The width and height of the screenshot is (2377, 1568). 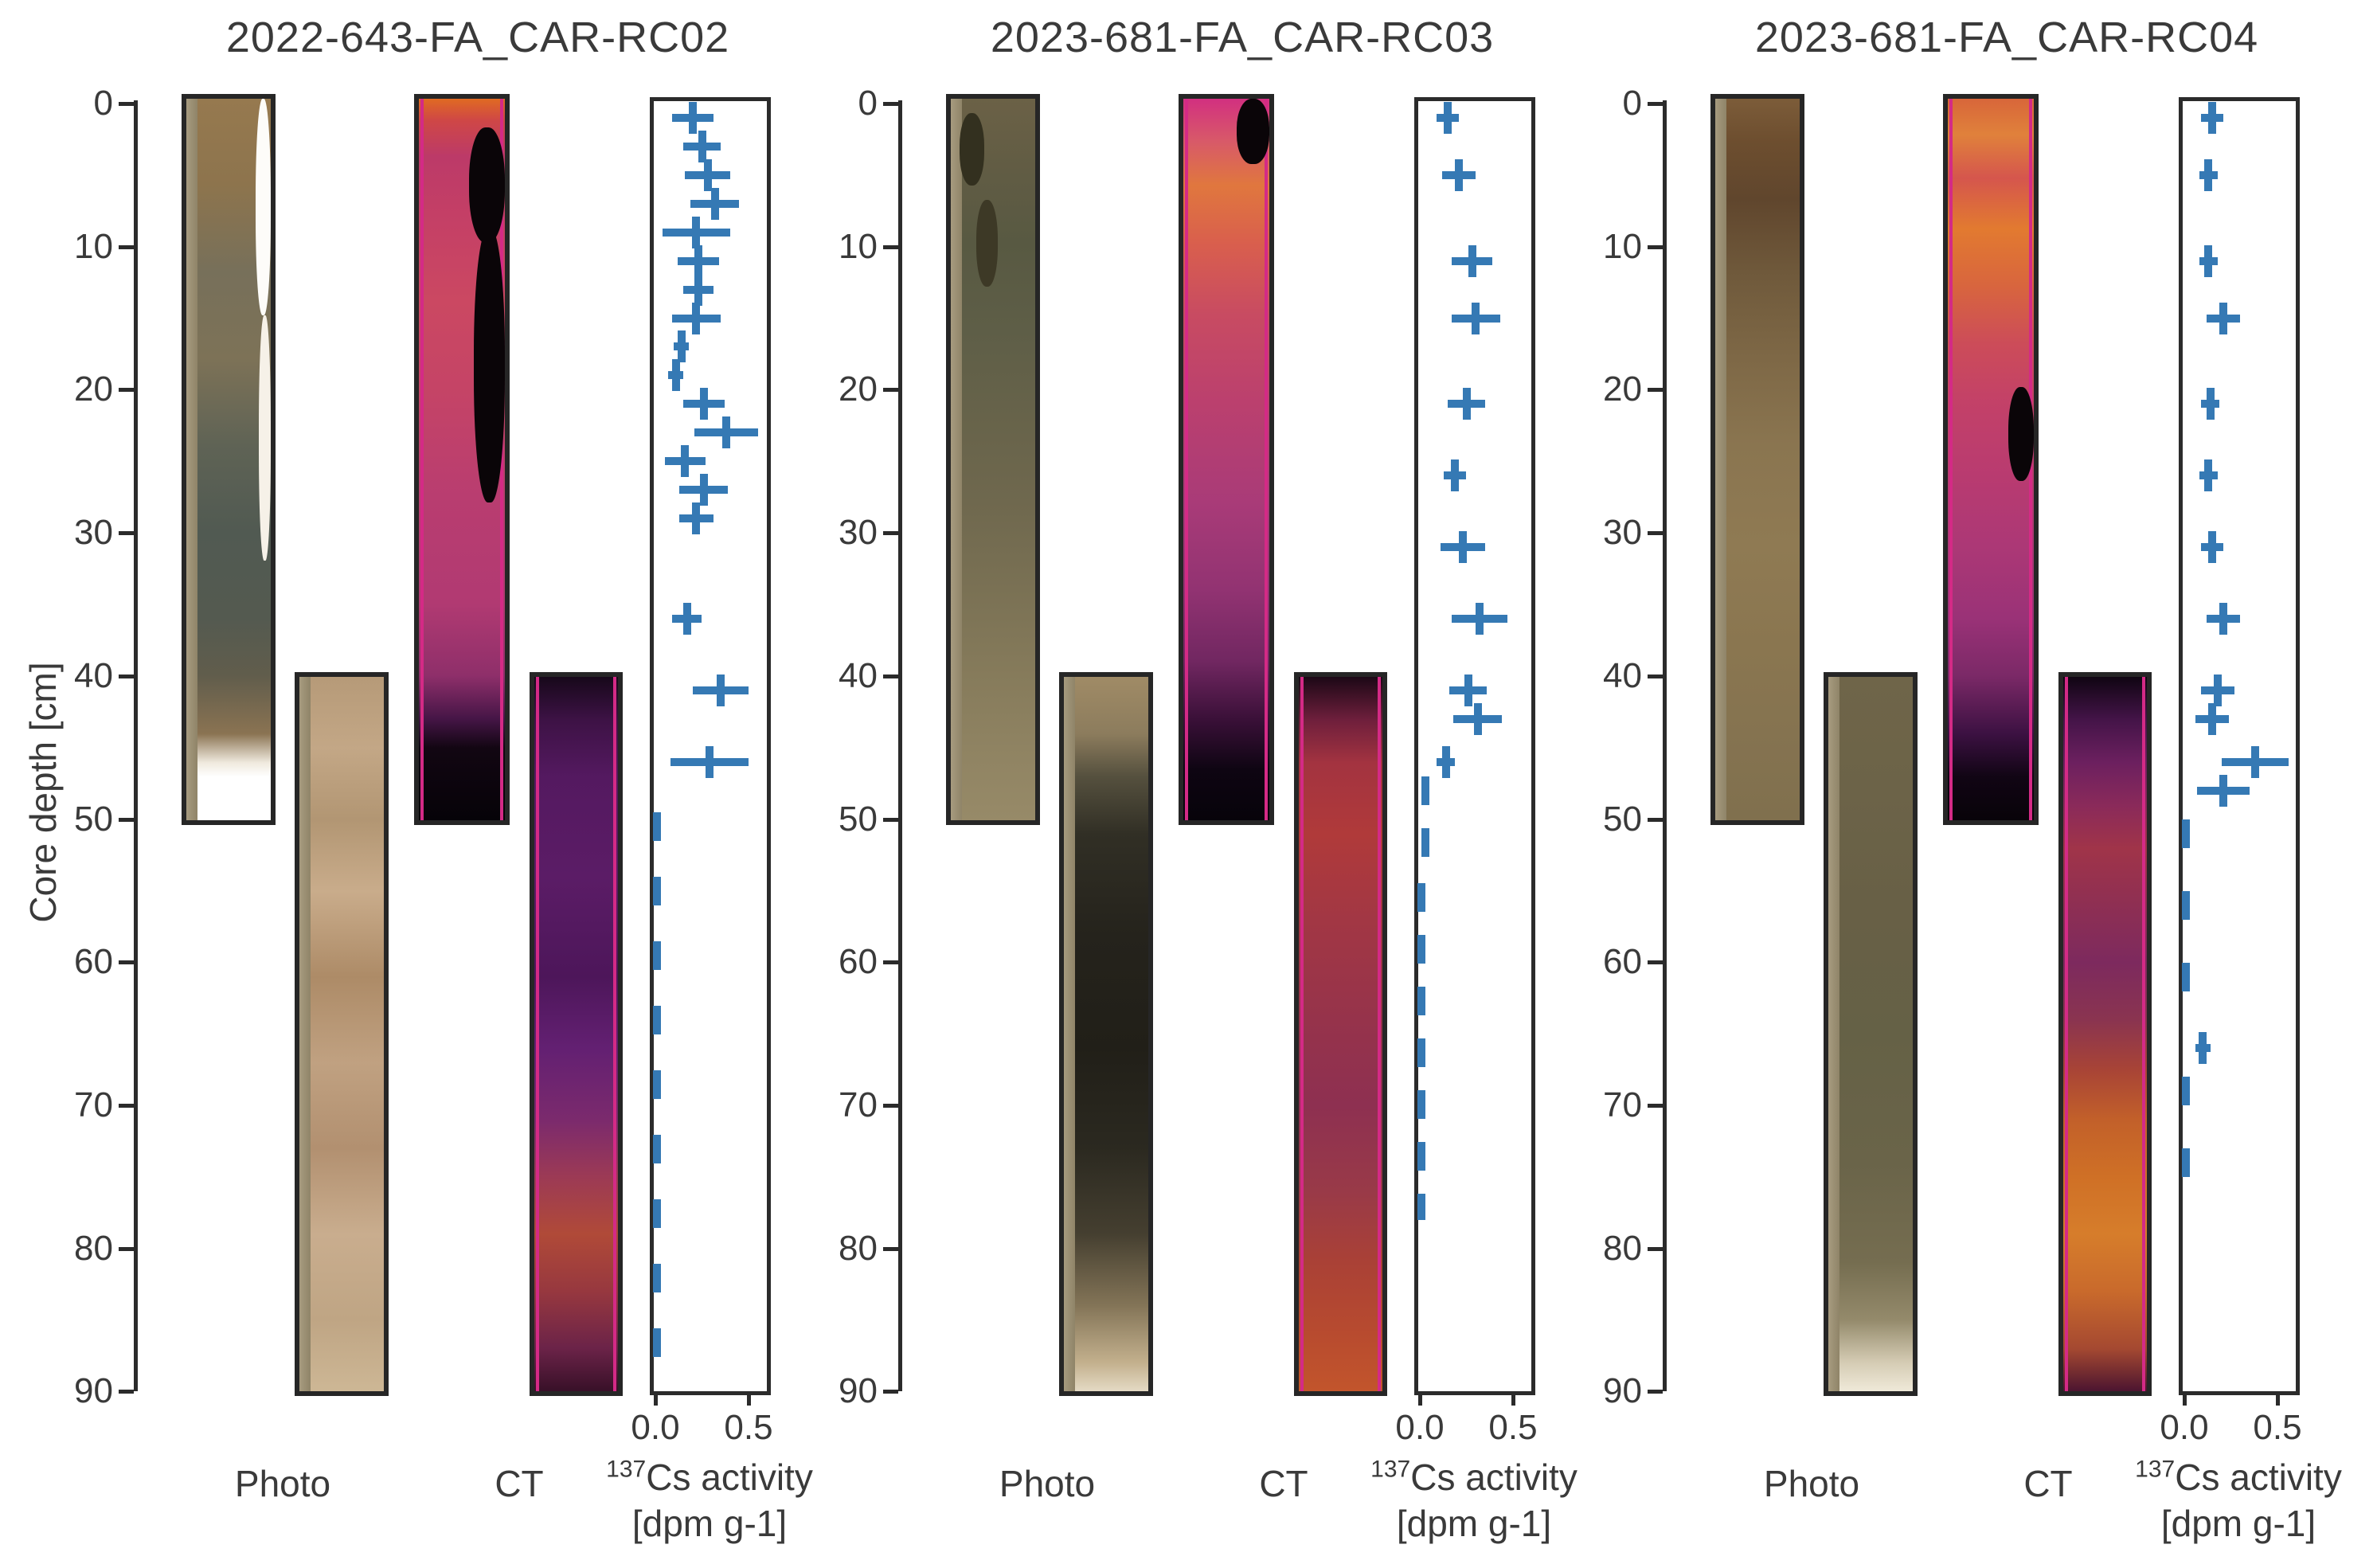 I want to click on depth-tick-label: 70, so click(x=93, y=1104).